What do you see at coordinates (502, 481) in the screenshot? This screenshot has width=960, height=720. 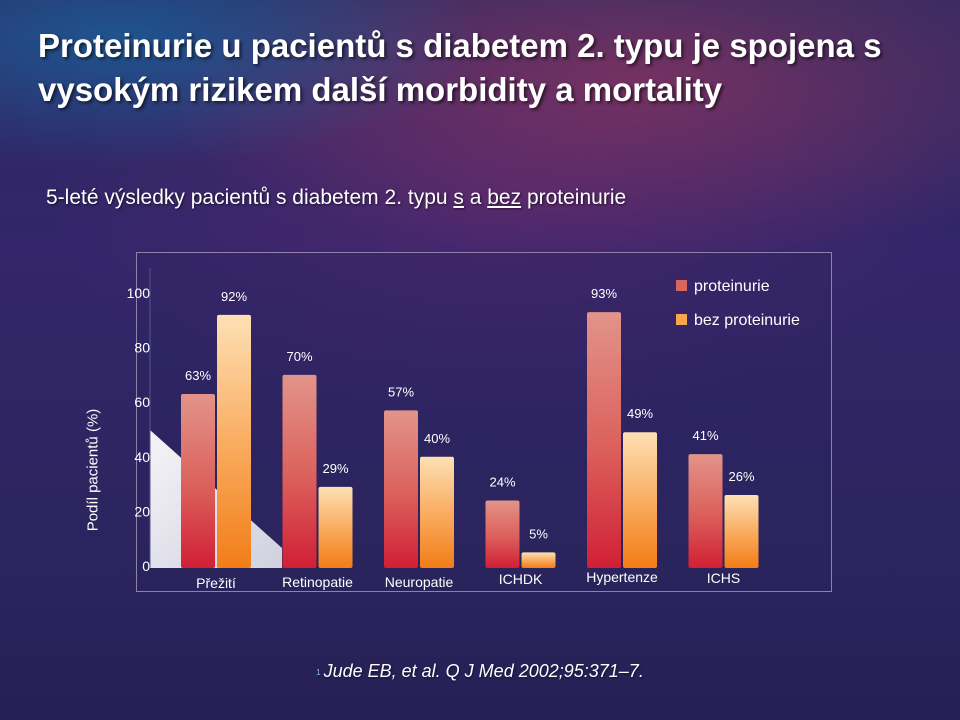 I see `data-label: 24%` at bounding box center [502, 481].